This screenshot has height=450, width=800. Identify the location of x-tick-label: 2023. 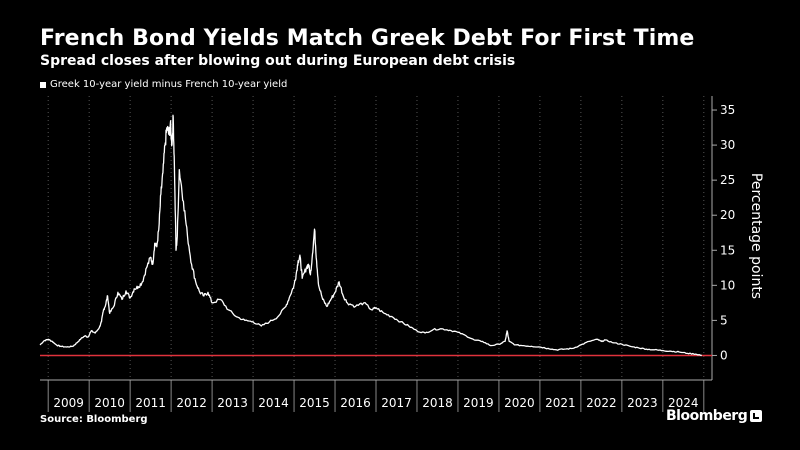
(642, 403).